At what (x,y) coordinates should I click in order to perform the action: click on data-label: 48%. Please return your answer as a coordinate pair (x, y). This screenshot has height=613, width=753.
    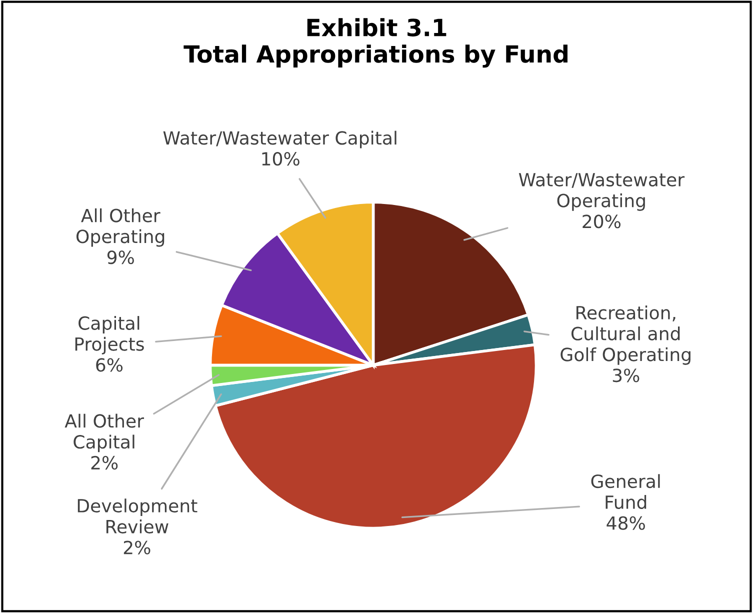
    Looking at the image, I should click on (625, 523).